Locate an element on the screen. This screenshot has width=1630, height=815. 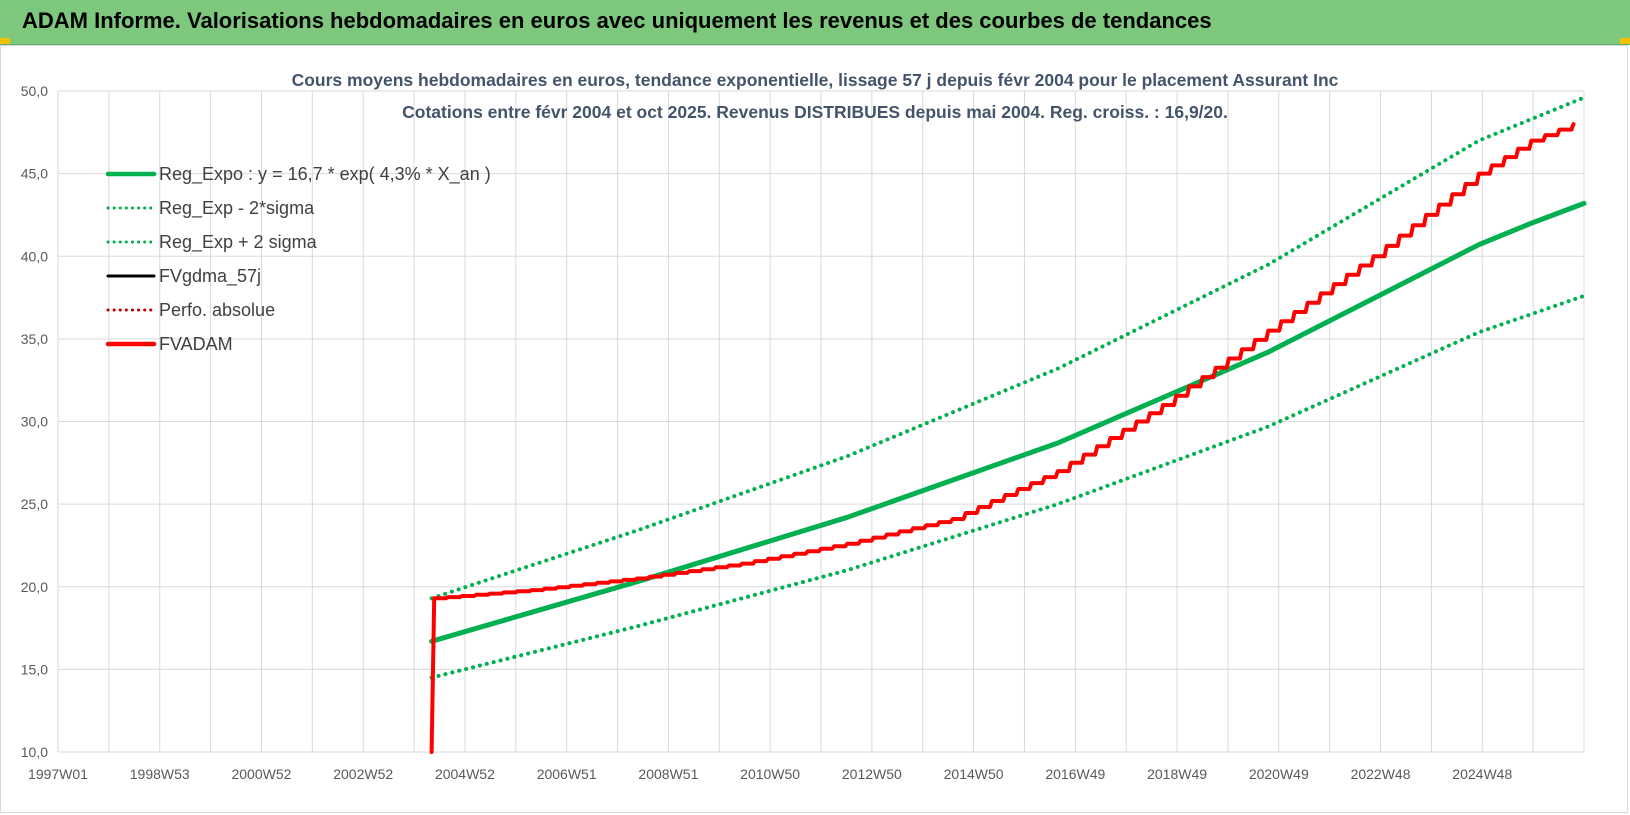
y-tick-label: 45,0 is located at coordinates (34, 174).